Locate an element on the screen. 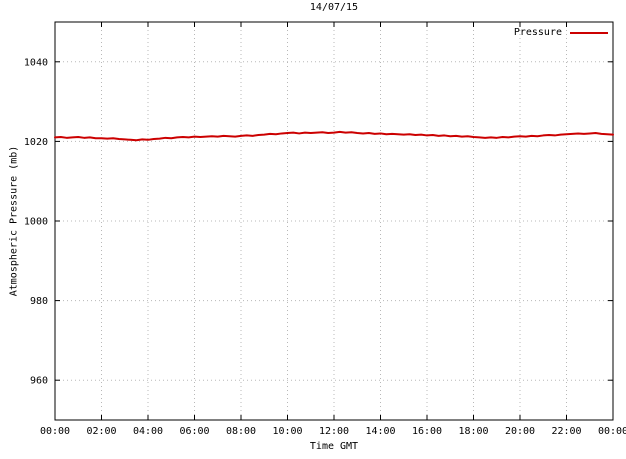  x-tick-label: 22:00 is located at coordinates (566, 431).